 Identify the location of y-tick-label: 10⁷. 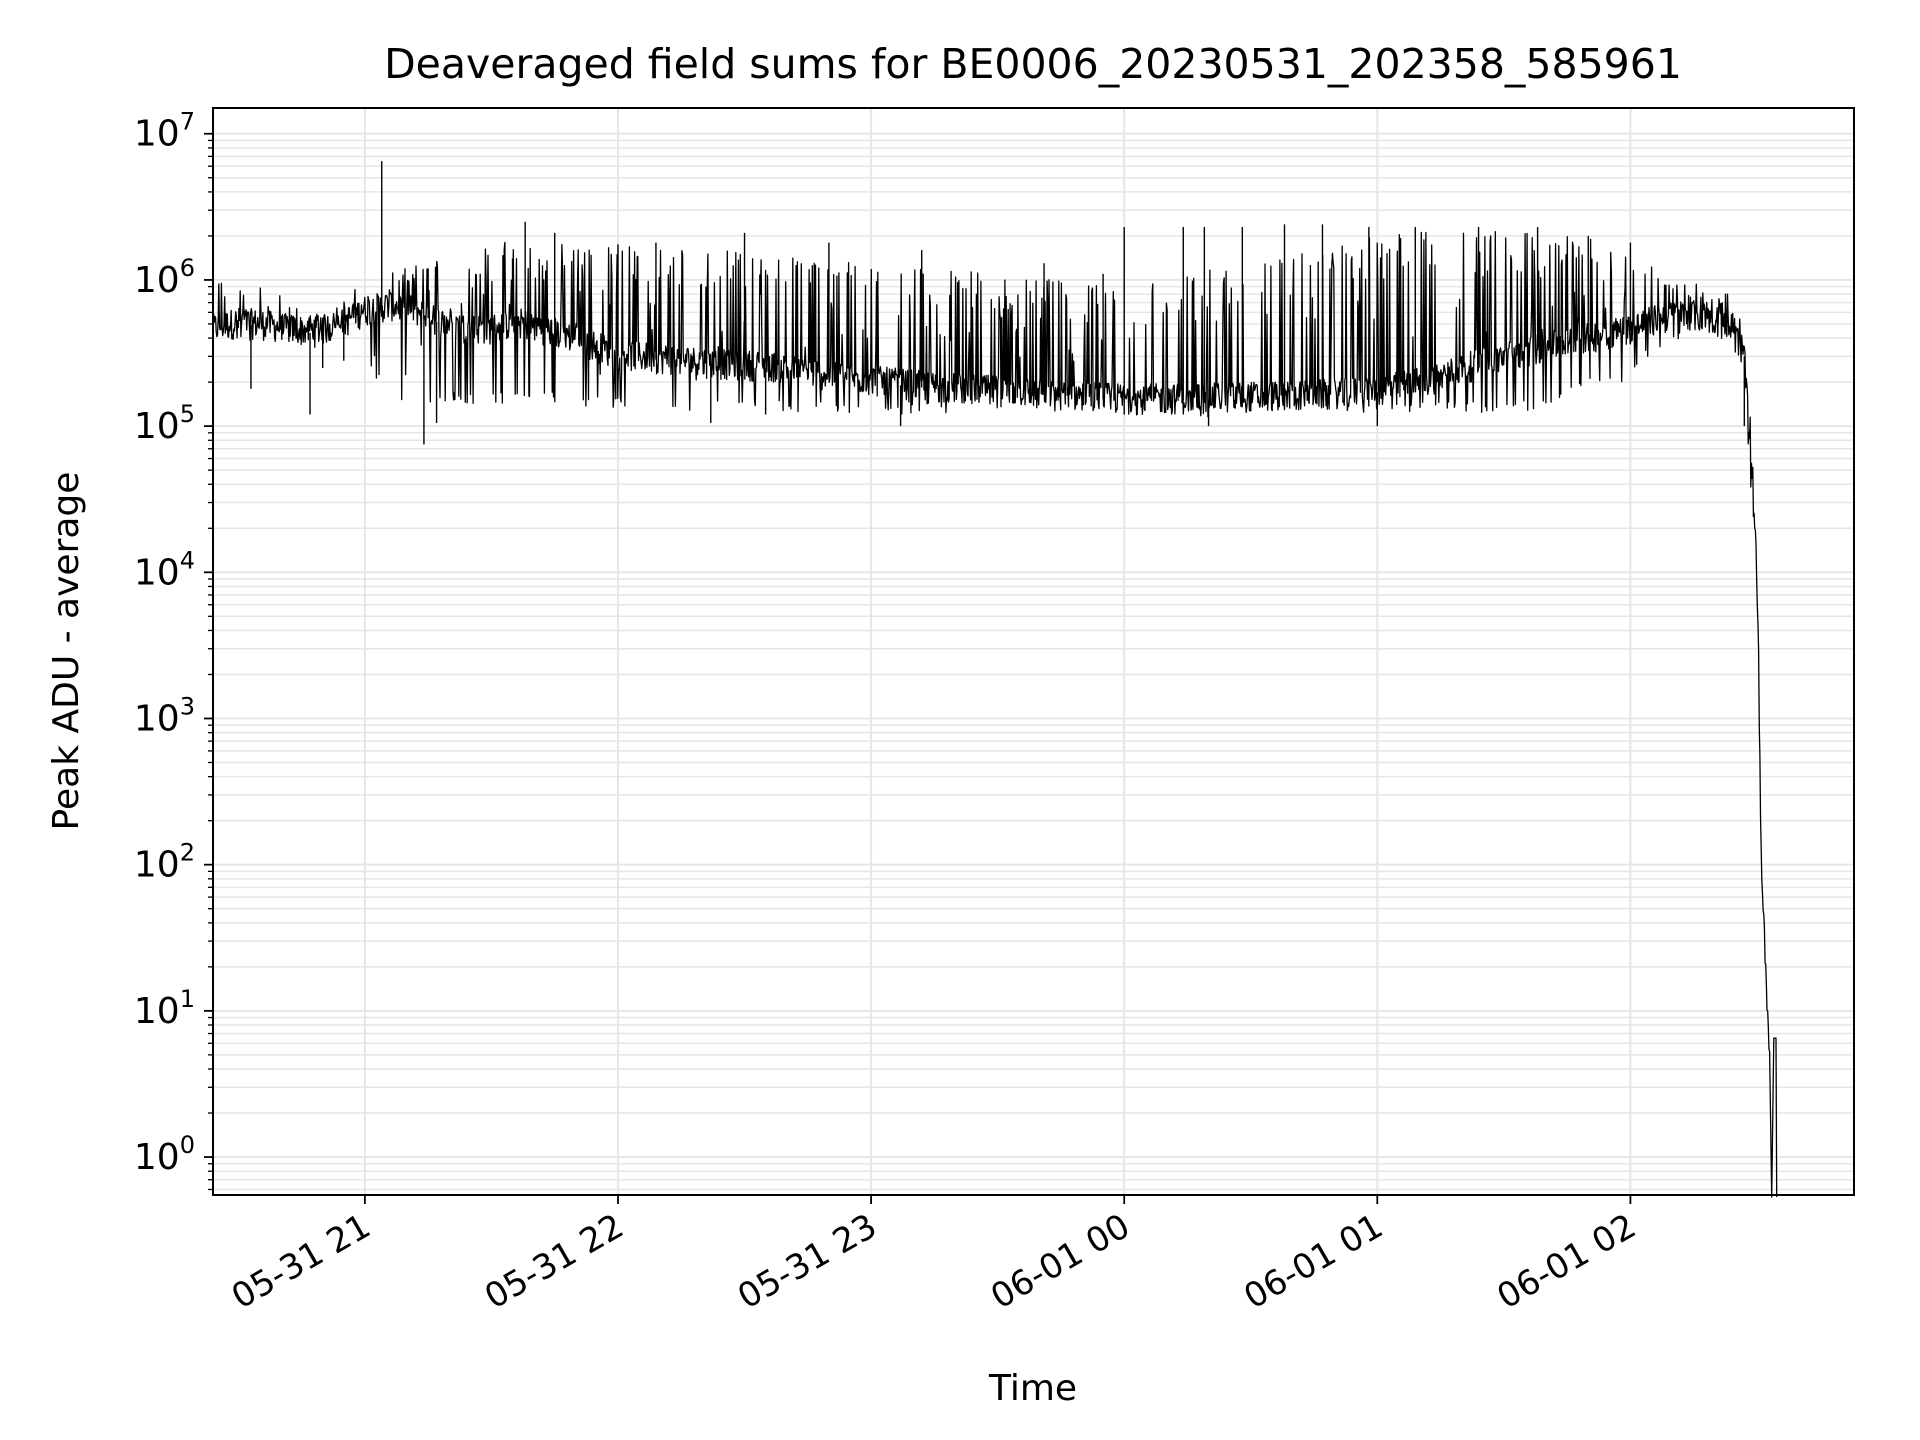
(164, 131).